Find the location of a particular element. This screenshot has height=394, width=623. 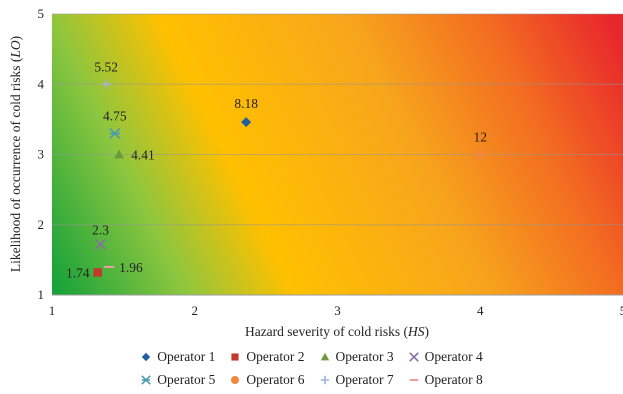

legend-row-2: Operator 5 Operator 6 Operator 7 Operator 8 is located at coordinates (311, 380).